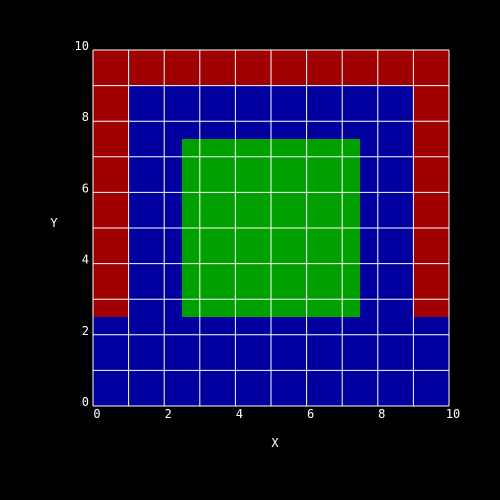 Image resolution: width=500 pixels, height=500 pixels. What do you see at coordinates (54, 223) in the screenshot?
I see `y-axis-label: Y` at bounding box center [54, 223].